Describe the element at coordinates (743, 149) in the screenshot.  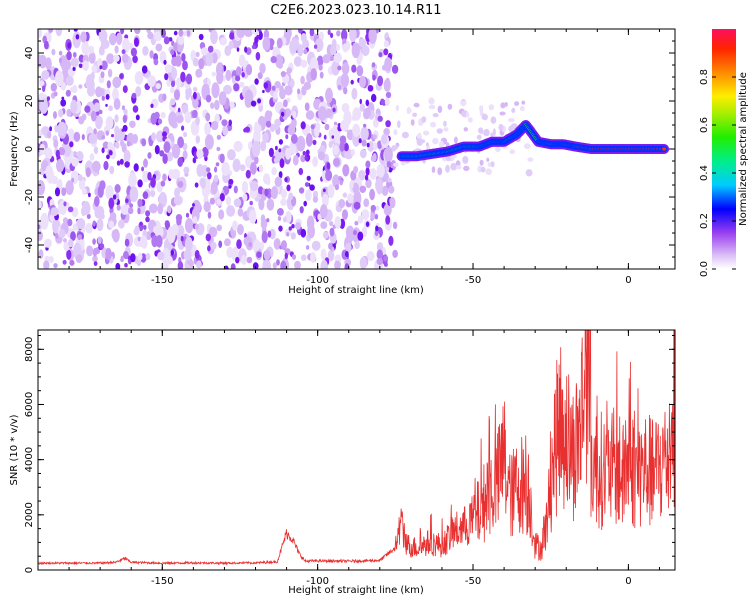
I see `colorbar-label: Normalized spectral amplitude` at that location.